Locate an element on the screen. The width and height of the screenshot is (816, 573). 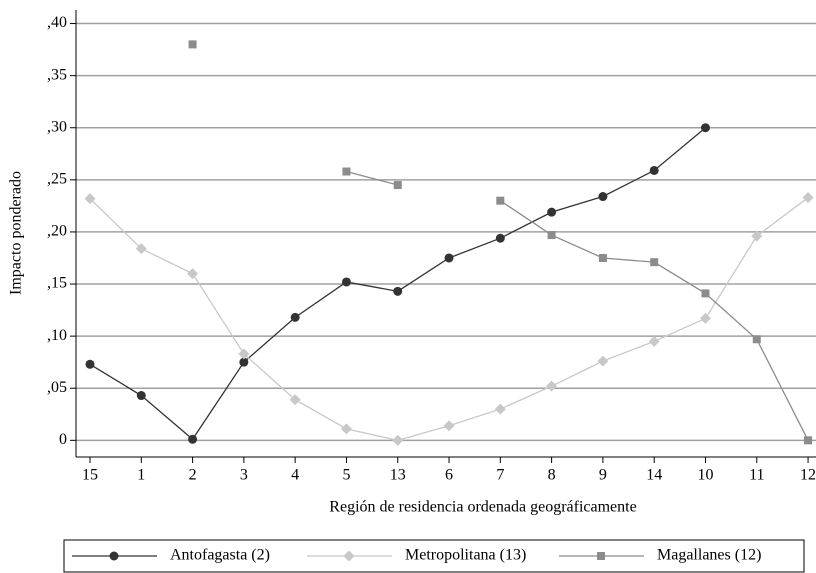
x-tick-label: 13 is located at coordinates (398, 475).